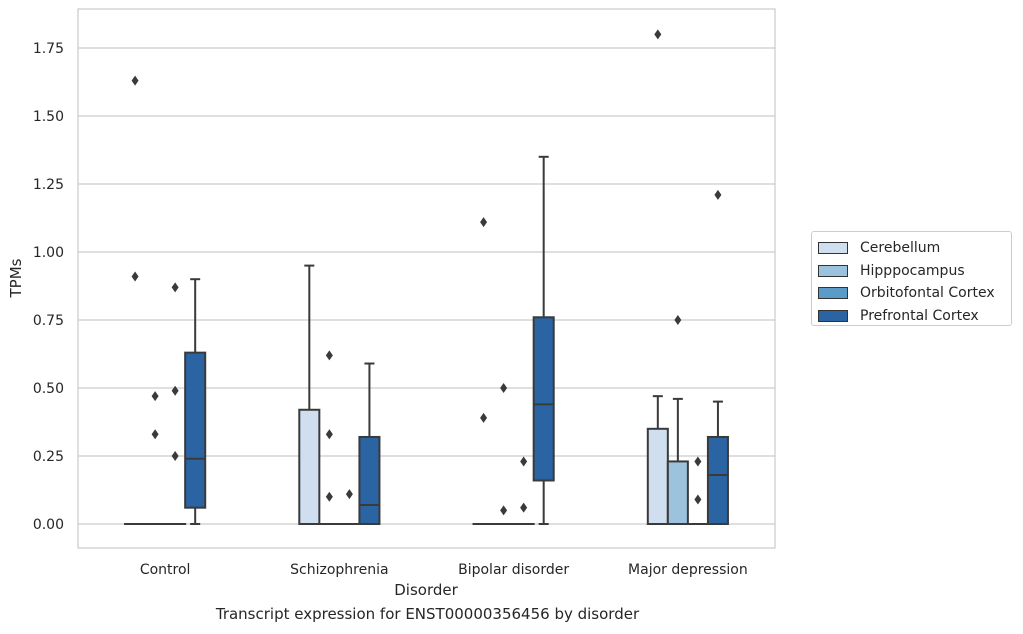  What do you see at coordinates (48, 185) in the screenshot?
I see `y-tick-label: 1.25` at bounding box center [48, 185].